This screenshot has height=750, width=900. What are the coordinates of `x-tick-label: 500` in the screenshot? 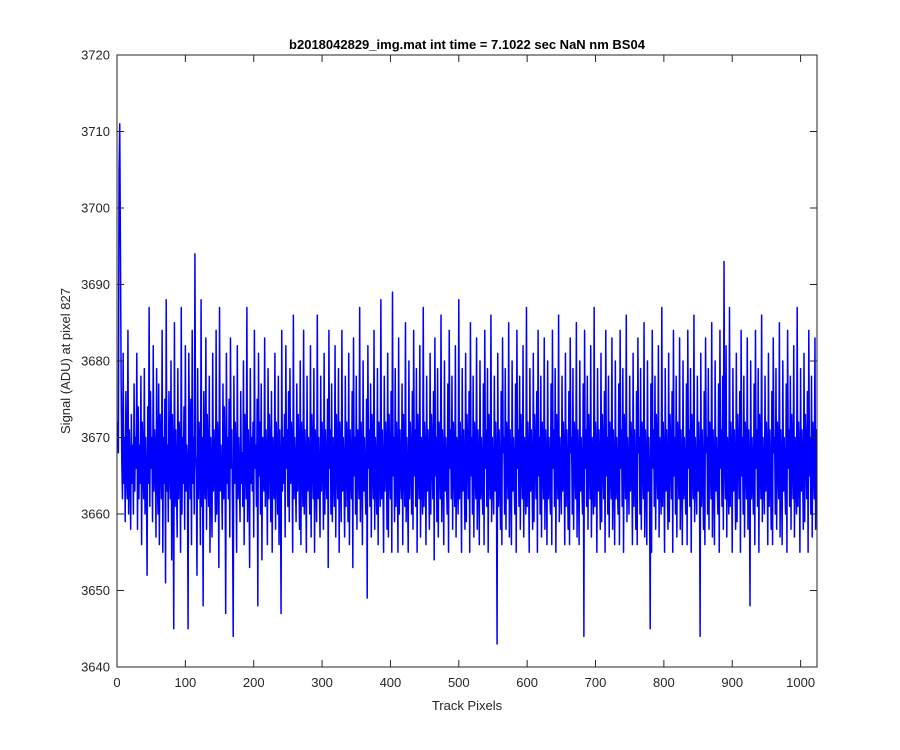 It's located at (459, 682).